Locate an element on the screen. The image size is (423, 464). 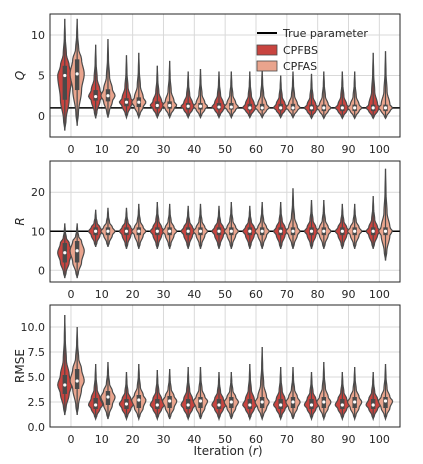
y-tick-label: 5.0 is located at coordinates (37, 377).